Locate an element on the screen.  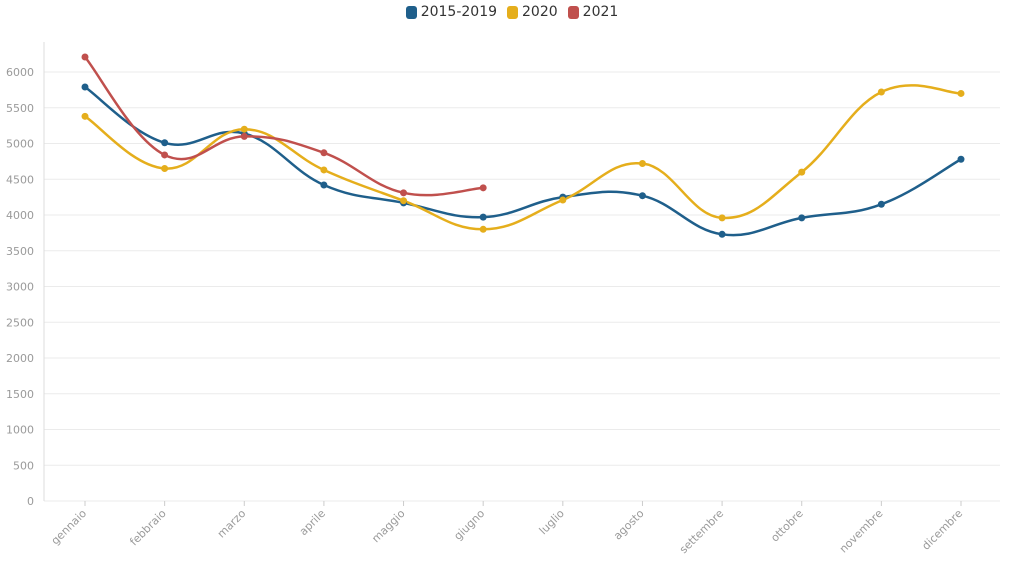
series-line-2021 is located at coordinates (284, 126).